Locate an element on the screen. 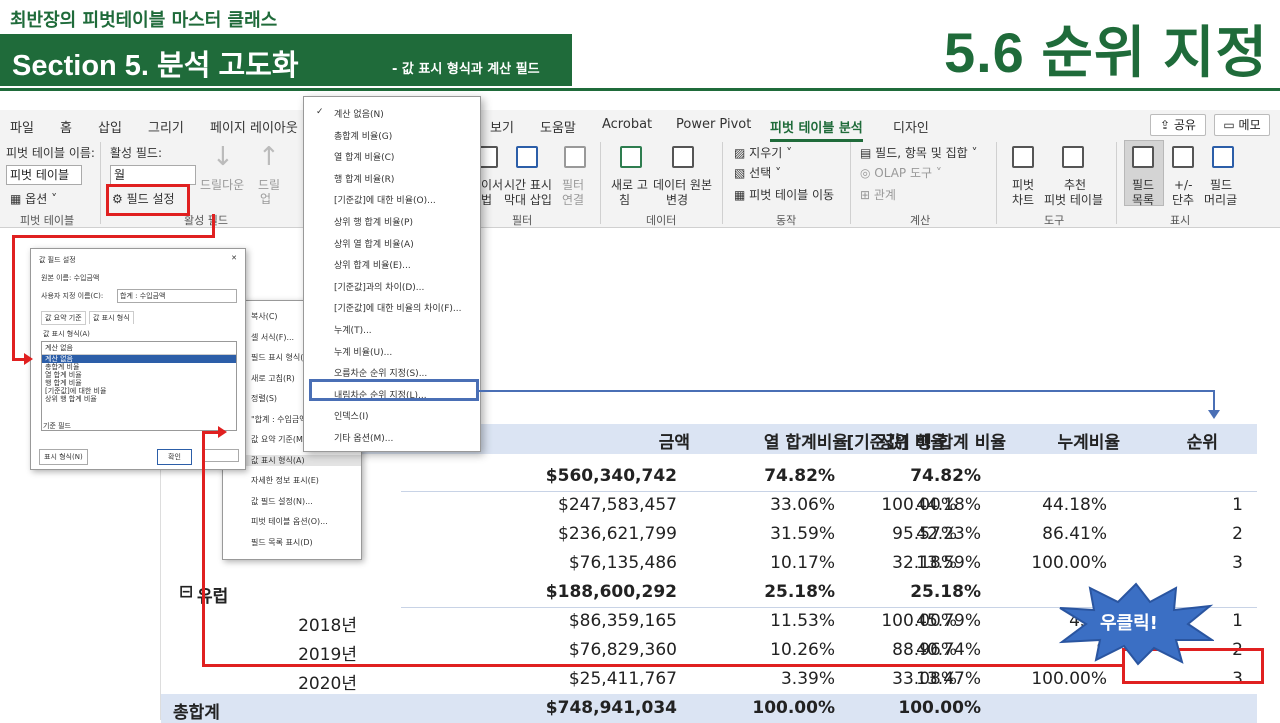 This screenshot has width=1280, height=723. tab-draw: 그리기 is located at coordinates (166, 128).